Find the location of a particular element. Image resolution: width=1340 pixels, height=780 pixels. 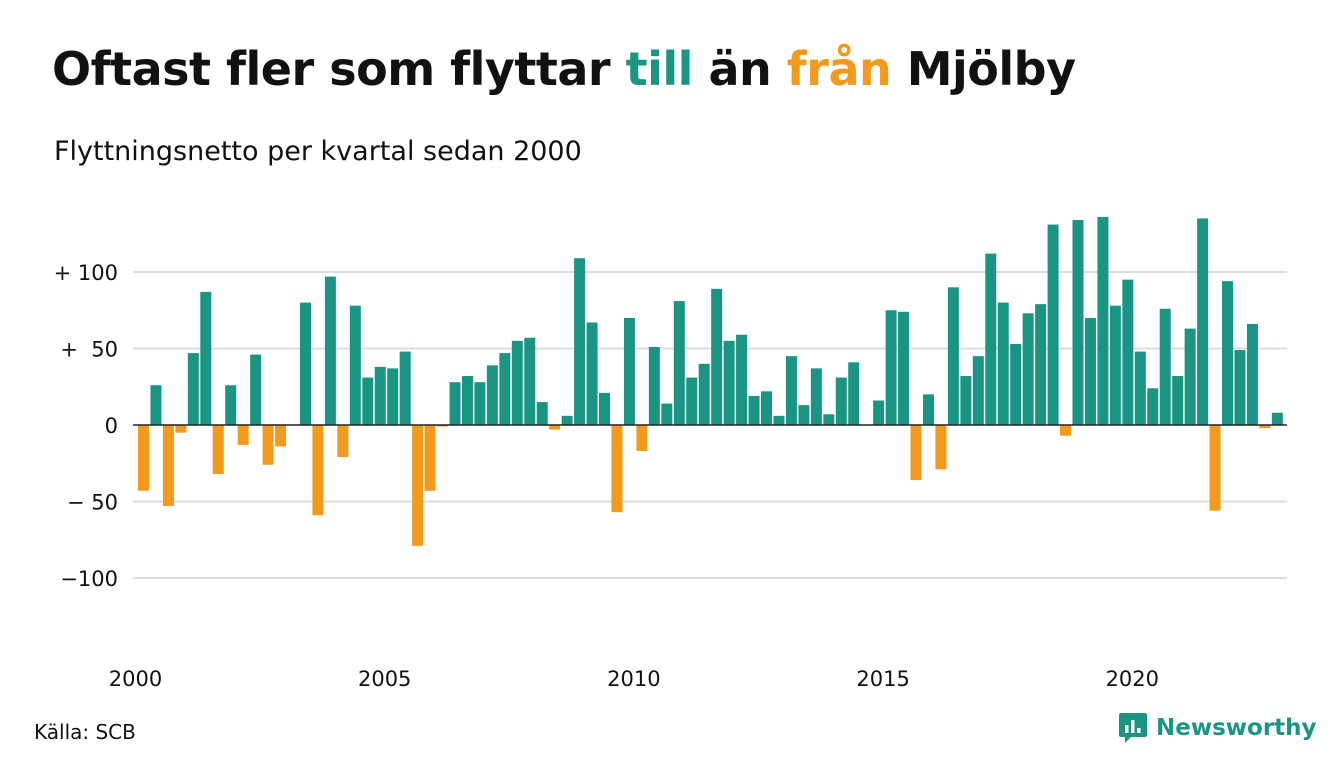

y-tick-label: + 100 is located at coordinates (86, 273).